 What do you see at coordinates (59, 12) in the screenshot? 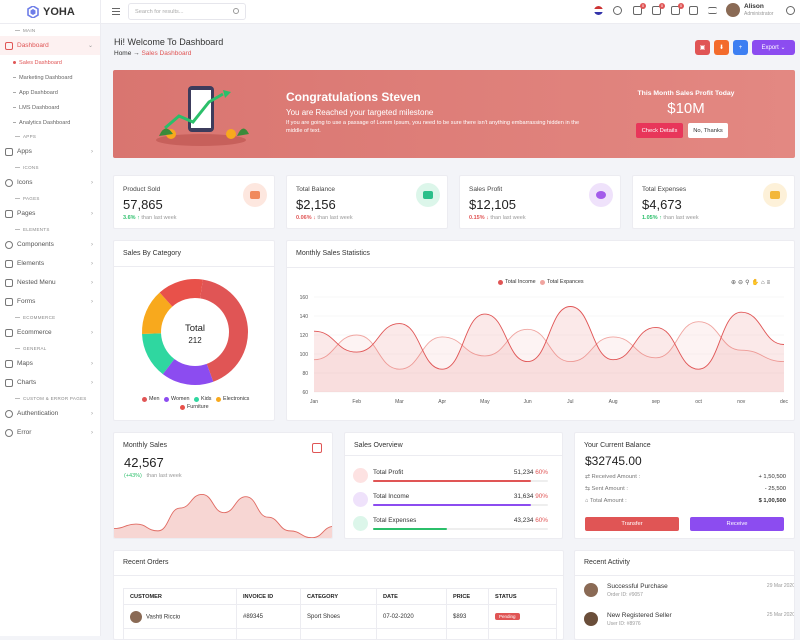
I see `brand-name: YOHA` at bounding box center [59, 12].